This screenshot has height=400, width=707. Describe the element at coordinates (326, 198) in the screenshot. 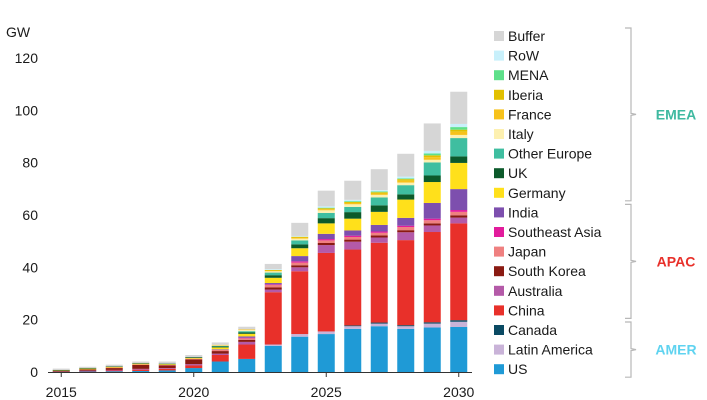

I see `bar-segment-buffer-2025` at that location.